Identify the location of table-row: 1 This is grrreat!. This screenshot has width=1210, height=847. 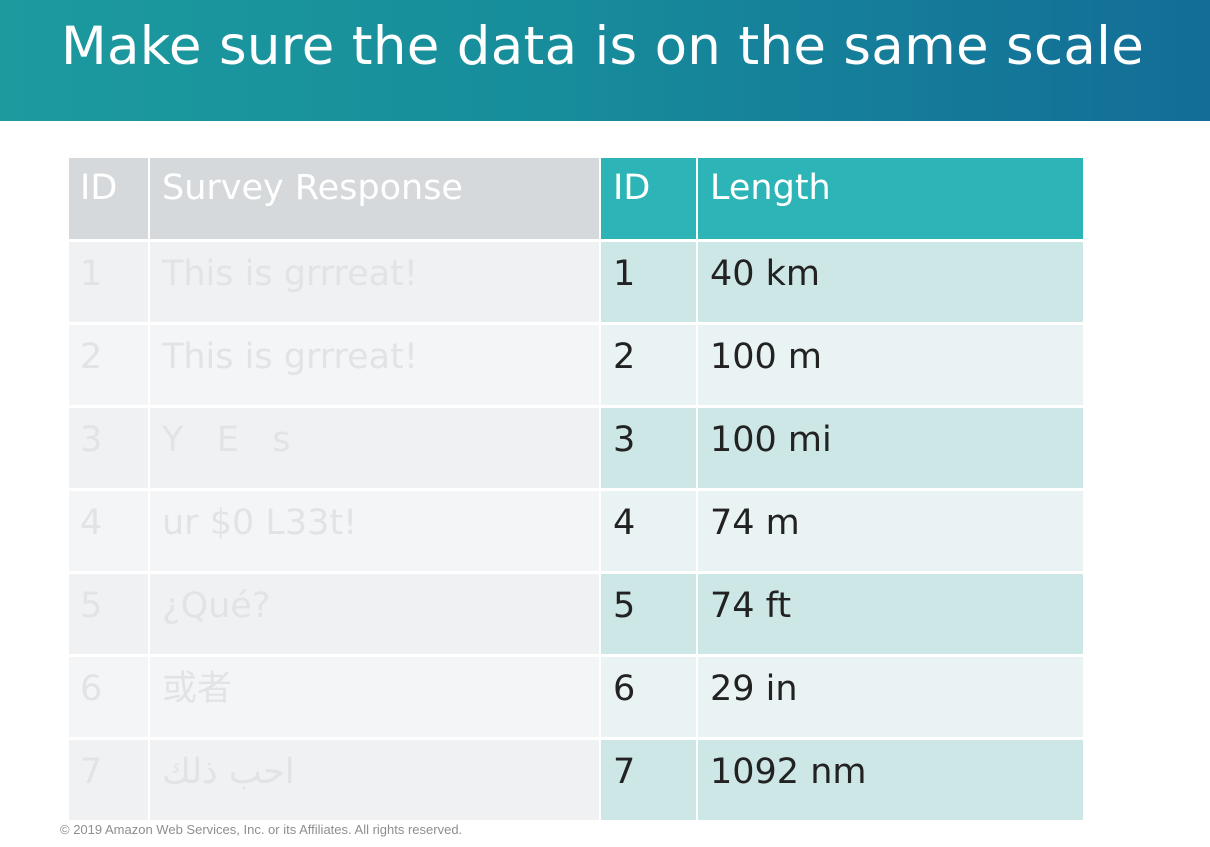
(335, 282).